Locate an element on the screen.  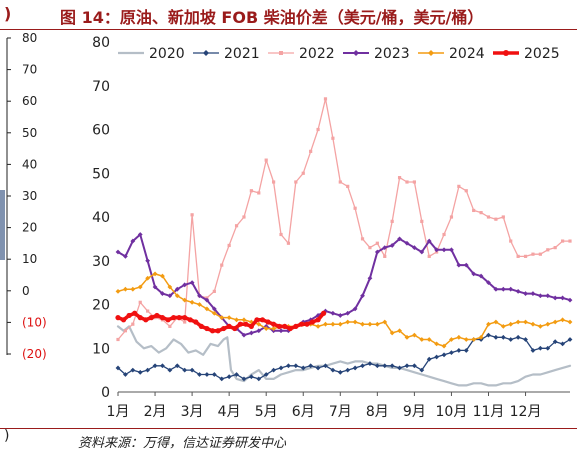
x-tick-label: 4月 is located at coordinates (229, 412).